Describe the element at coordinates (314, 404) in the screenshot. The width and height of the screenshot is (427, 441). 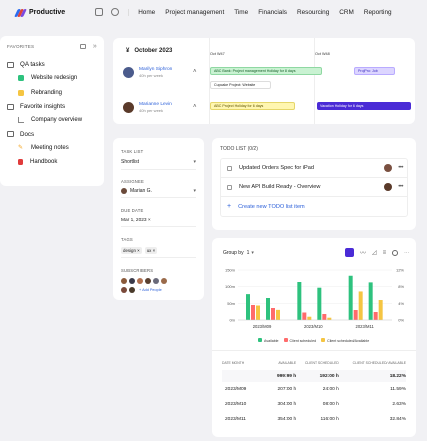
I see `table-row: 2023/M10 304:00 h 08:00 h 2.63%` at that location.